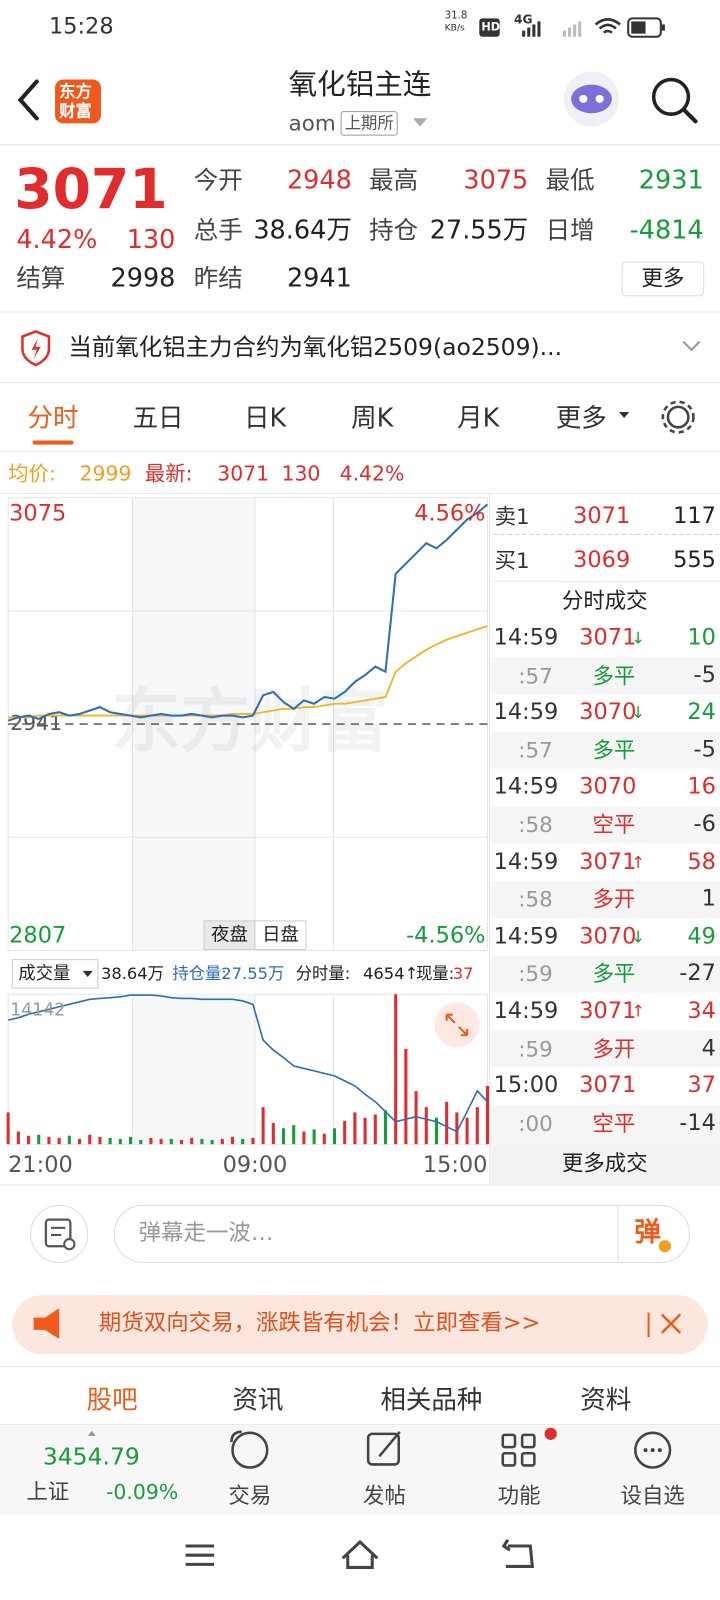 Image resolution: width=720 pixels, height=1600 pixels. What do you see at coordinates (604, 600) in the screenshot?
I see `trades-title: 分时成交` at bounding box center [604, 600].